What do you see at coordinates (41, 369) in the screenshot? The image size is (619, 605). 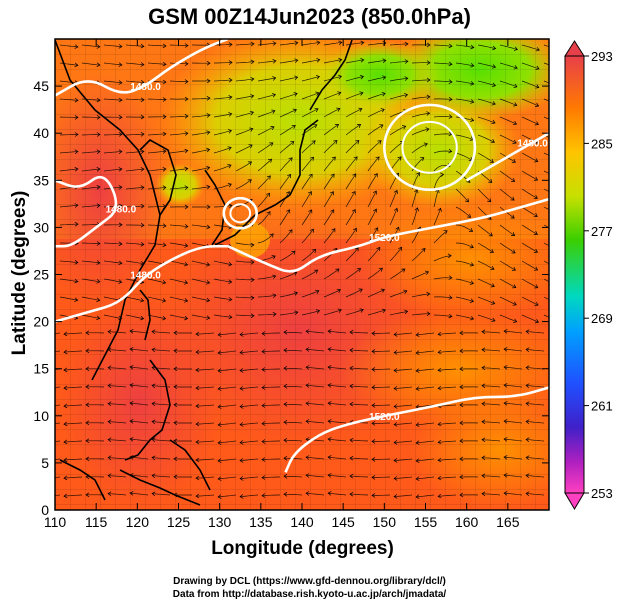 I see `y-tick-label: 15` at bounding box center [41, 369].